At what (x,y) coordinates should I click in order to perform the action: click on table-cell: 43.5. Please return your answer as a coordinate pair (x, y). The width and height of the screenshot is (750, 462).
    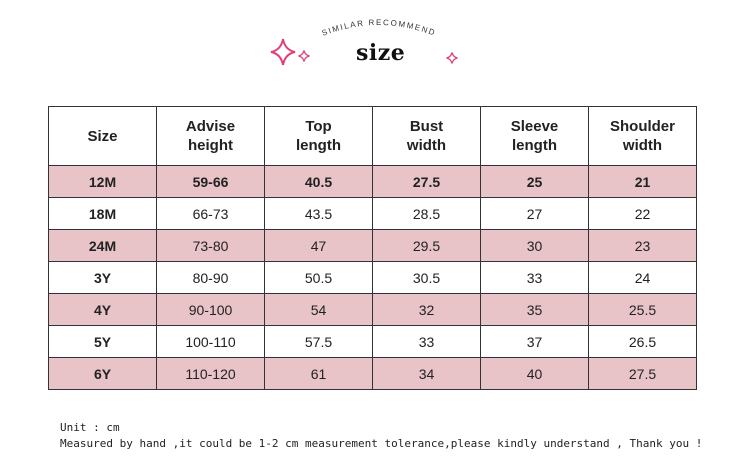
    Looking at the image, I should click on (318, 213).